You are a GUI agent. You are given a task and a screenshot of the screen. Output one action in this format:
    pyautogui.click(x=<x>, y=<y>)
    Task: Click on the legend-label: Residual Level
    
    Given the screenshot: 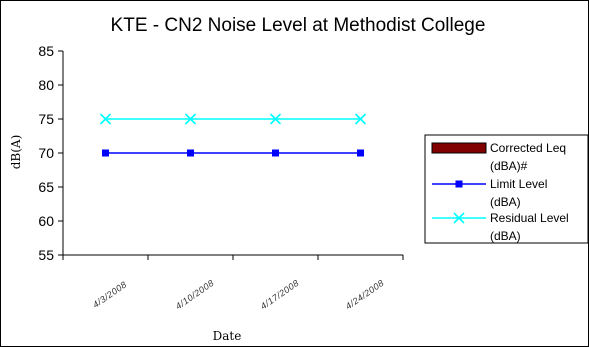 What is the action you would take?
    pyautogui.click(x=529, y=218)
    